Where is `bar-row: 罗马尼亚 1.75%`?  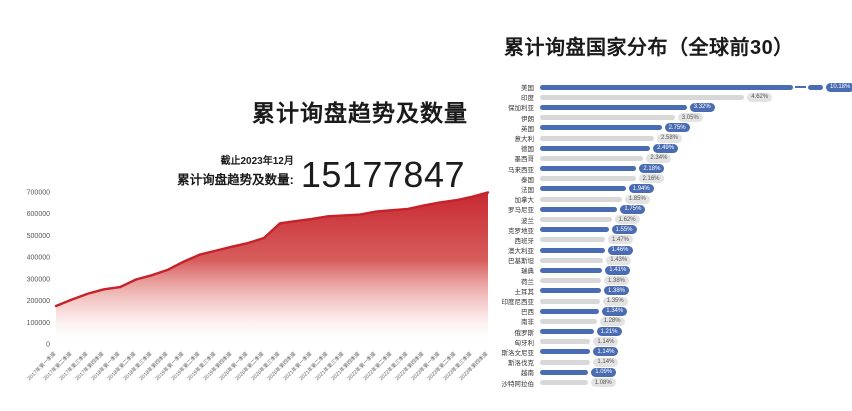
bar-row: 罗马尼亚 1.75% is located at coordinates (664, 209).